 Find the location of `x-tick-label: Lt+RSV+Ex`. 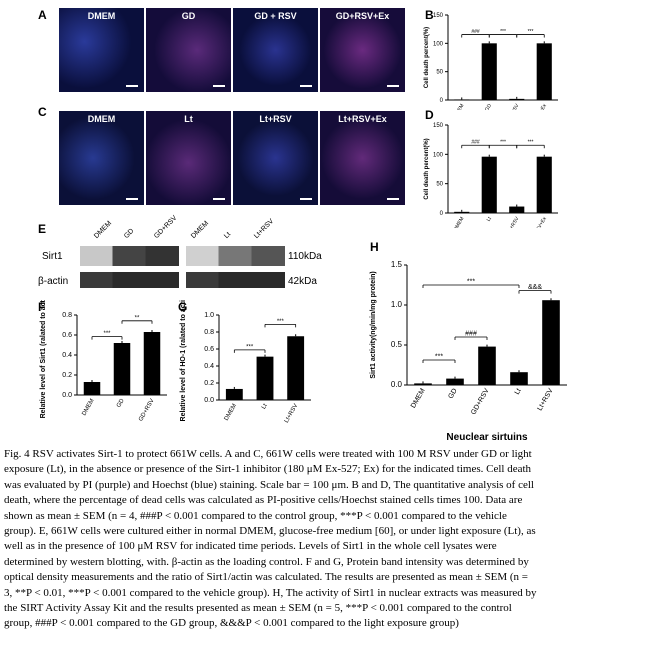

x-tick-label: Lt+RSV+Ex is located at coordinates (539, 222).